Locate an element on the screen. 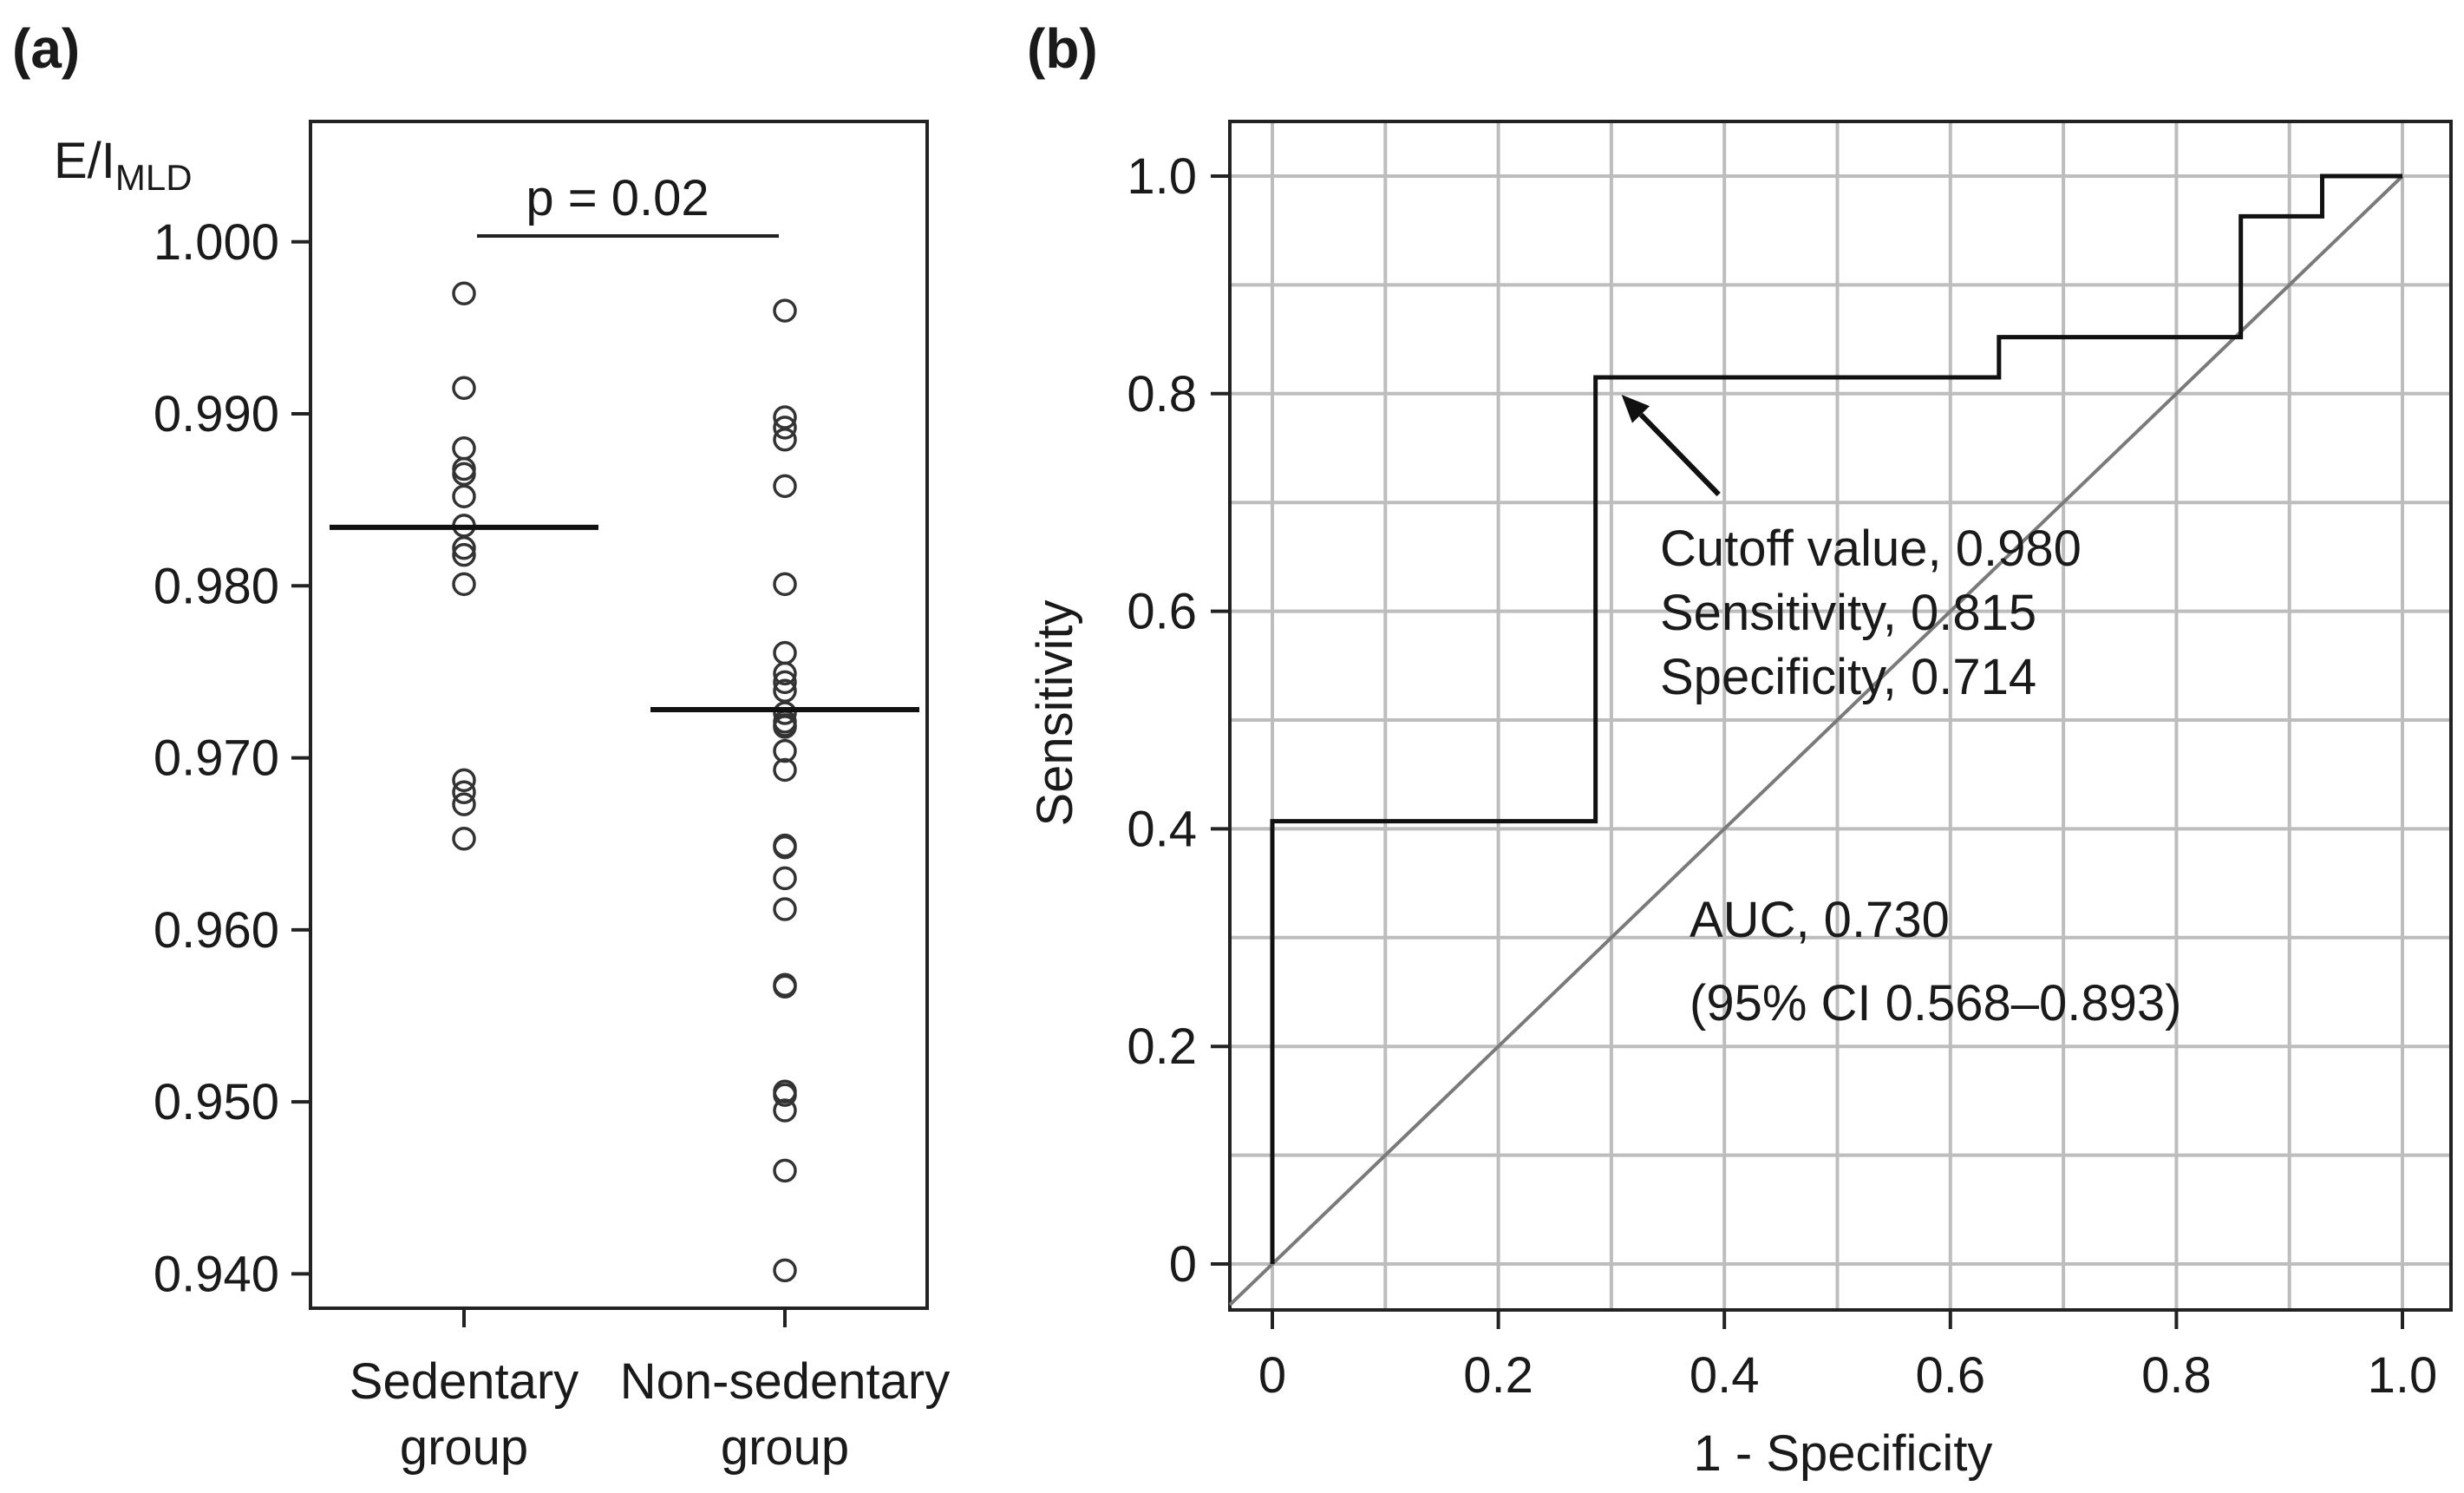  x-tick-label: 0.8 is located at coordinates (2176, 1375).